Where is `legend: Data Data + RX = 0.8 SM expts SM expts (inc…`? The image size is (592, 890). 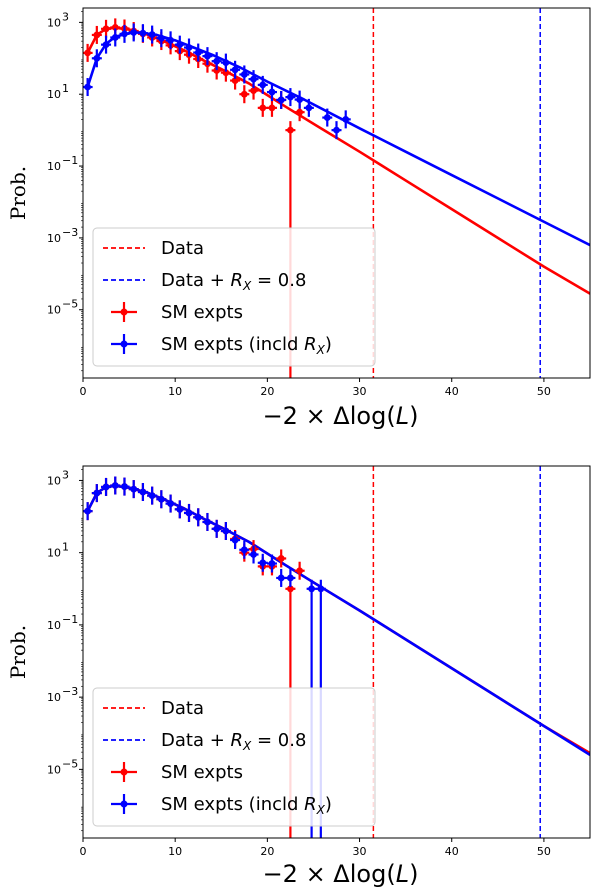 legend: Data Data + RX = 0.8 SM expts SM expts (inc… is located at coordinates (234, 297).